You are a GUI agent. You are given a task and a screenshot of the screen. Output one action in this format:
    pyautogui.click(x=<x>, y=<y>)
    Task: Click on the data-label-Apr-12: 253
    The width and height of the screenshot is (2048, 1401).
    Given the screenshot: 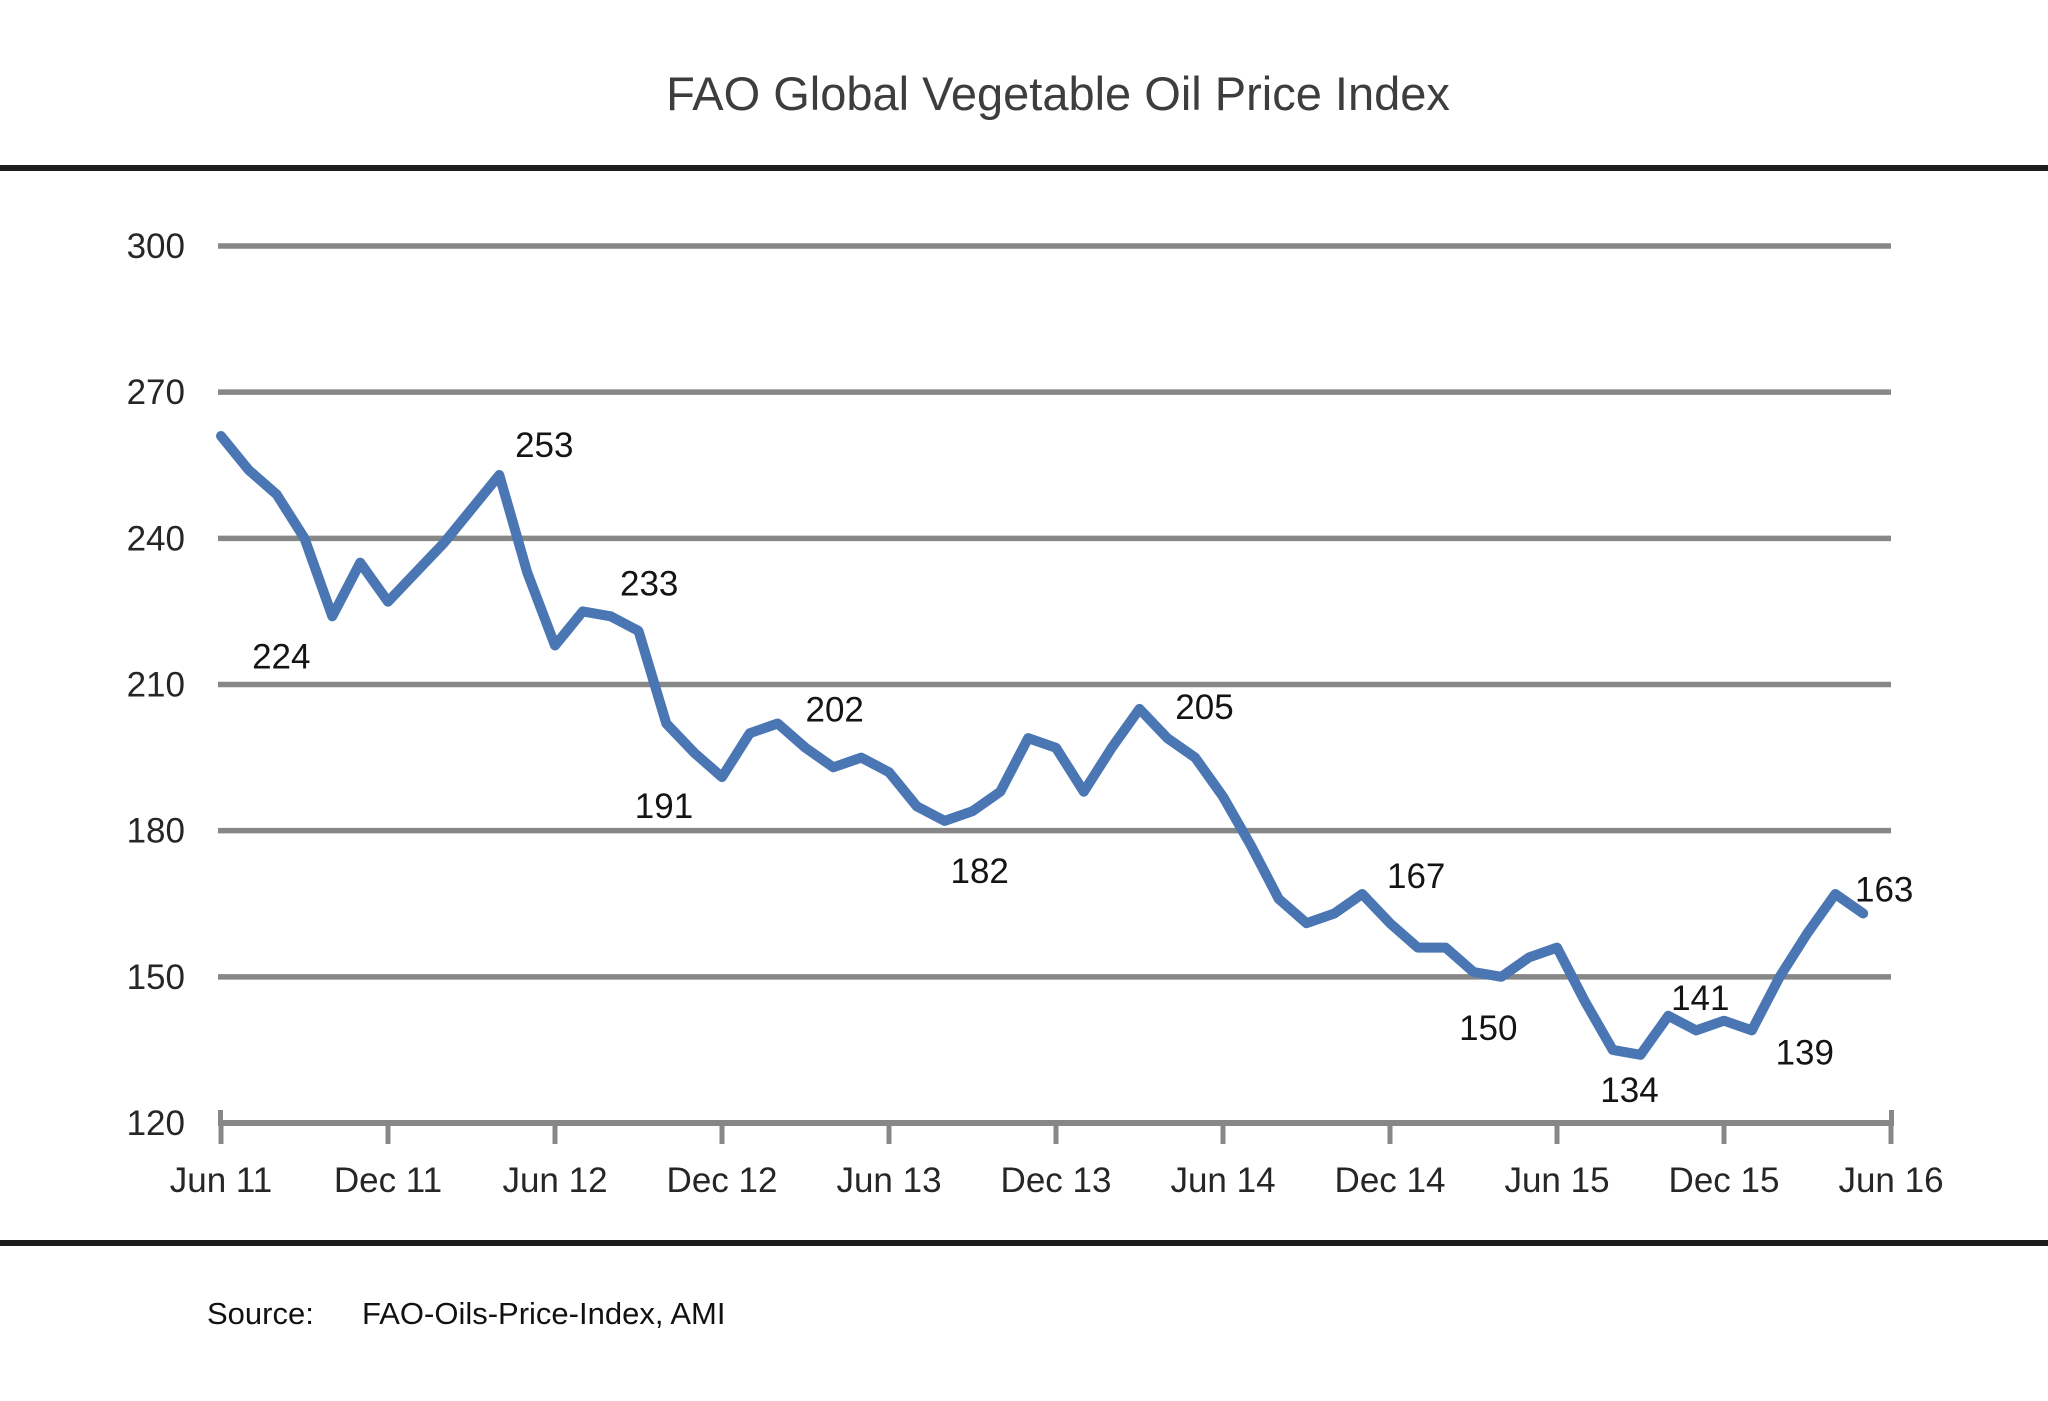 What is the action you would take?
    pyautogui.click(x=544, y=445)
    